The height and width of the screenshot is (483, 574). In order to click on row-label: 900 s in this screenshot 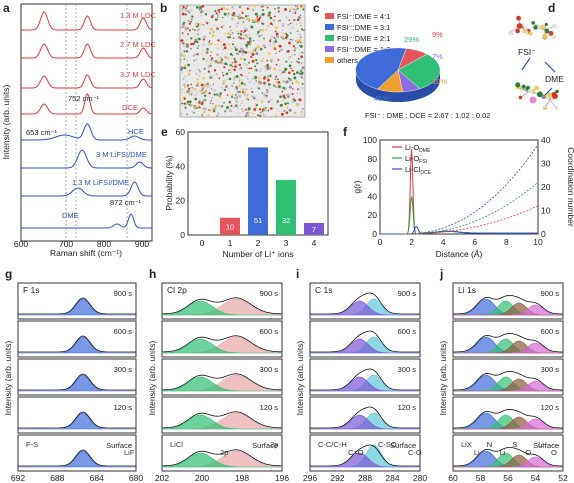, I will do `click(269, 293)`.